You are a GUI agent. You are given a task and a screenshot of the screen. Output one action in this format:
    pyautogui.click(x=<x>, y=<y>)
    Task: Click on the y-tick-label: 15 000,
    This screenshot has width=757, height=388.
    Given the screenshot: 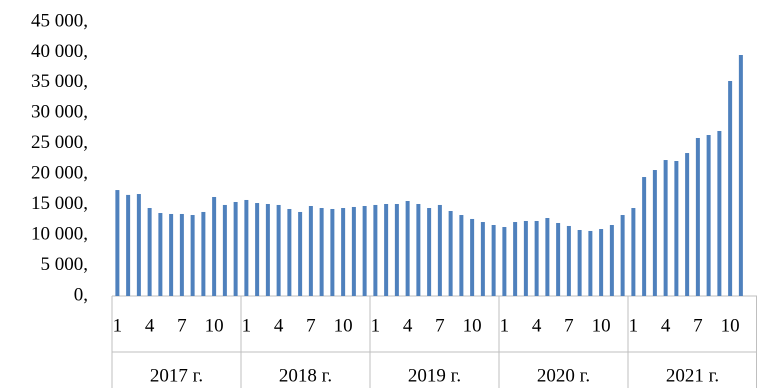 What is the action you would take?
    pyautogui.click(x=59, y=203)
    